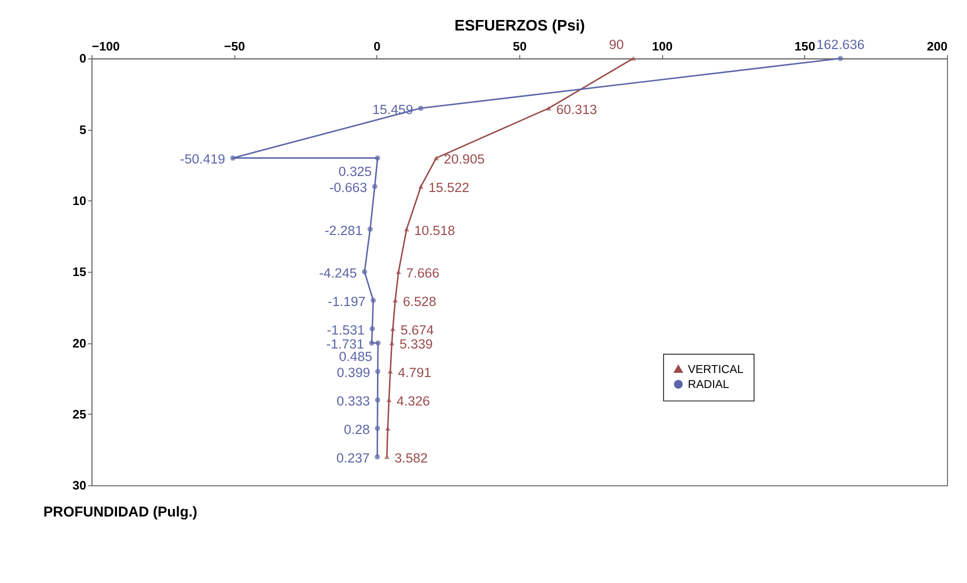 The width and height of the screenshot is (967, 583). What do you see at coordinates (235, 46) in the screenshot?
I see `x-tick-label: −50` at bounding box center [235, 46].